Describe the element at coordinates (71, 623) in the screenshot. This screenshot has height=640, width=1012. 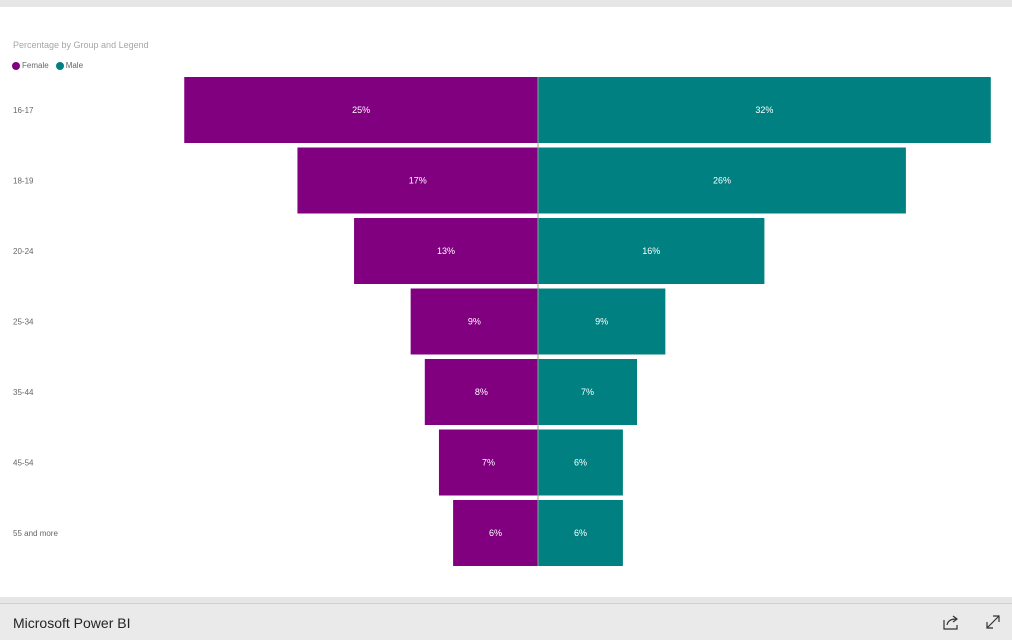
I see `footer-brand: Microsoft Power BI` at that location.